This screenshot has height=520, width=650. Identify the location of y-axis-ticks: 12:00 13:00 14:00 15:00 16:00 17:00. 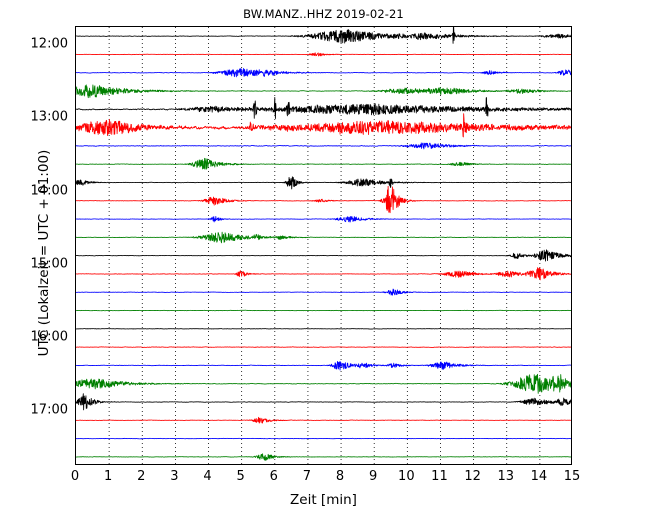
(34, 245).